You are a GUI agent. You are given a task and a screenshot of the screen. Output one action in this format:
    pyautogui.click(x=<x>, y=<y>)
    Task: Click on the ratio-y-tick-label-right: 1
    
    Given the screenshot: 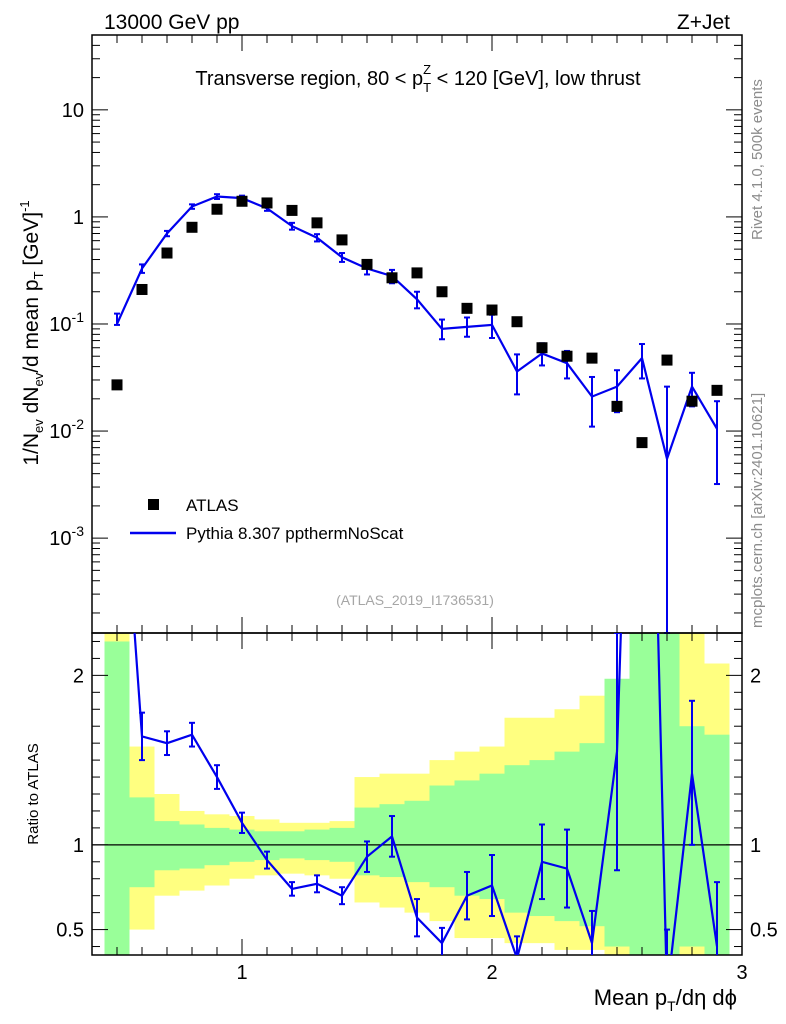 What is the action you would take?
    pyautogui.click(x=755, y=846)
    